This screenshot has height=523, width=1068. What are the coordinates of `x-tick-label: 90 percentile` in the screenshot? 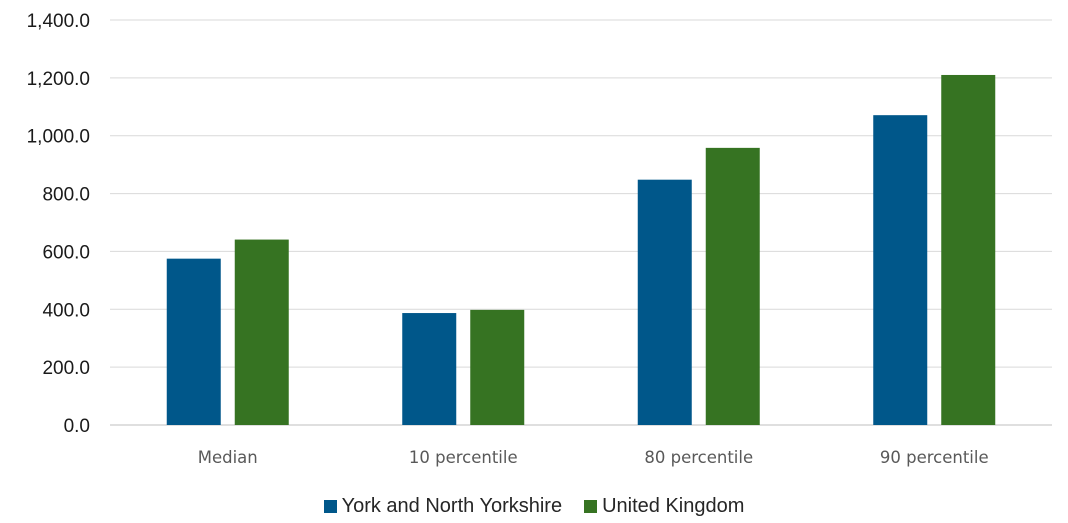 It's located at (934, 457).